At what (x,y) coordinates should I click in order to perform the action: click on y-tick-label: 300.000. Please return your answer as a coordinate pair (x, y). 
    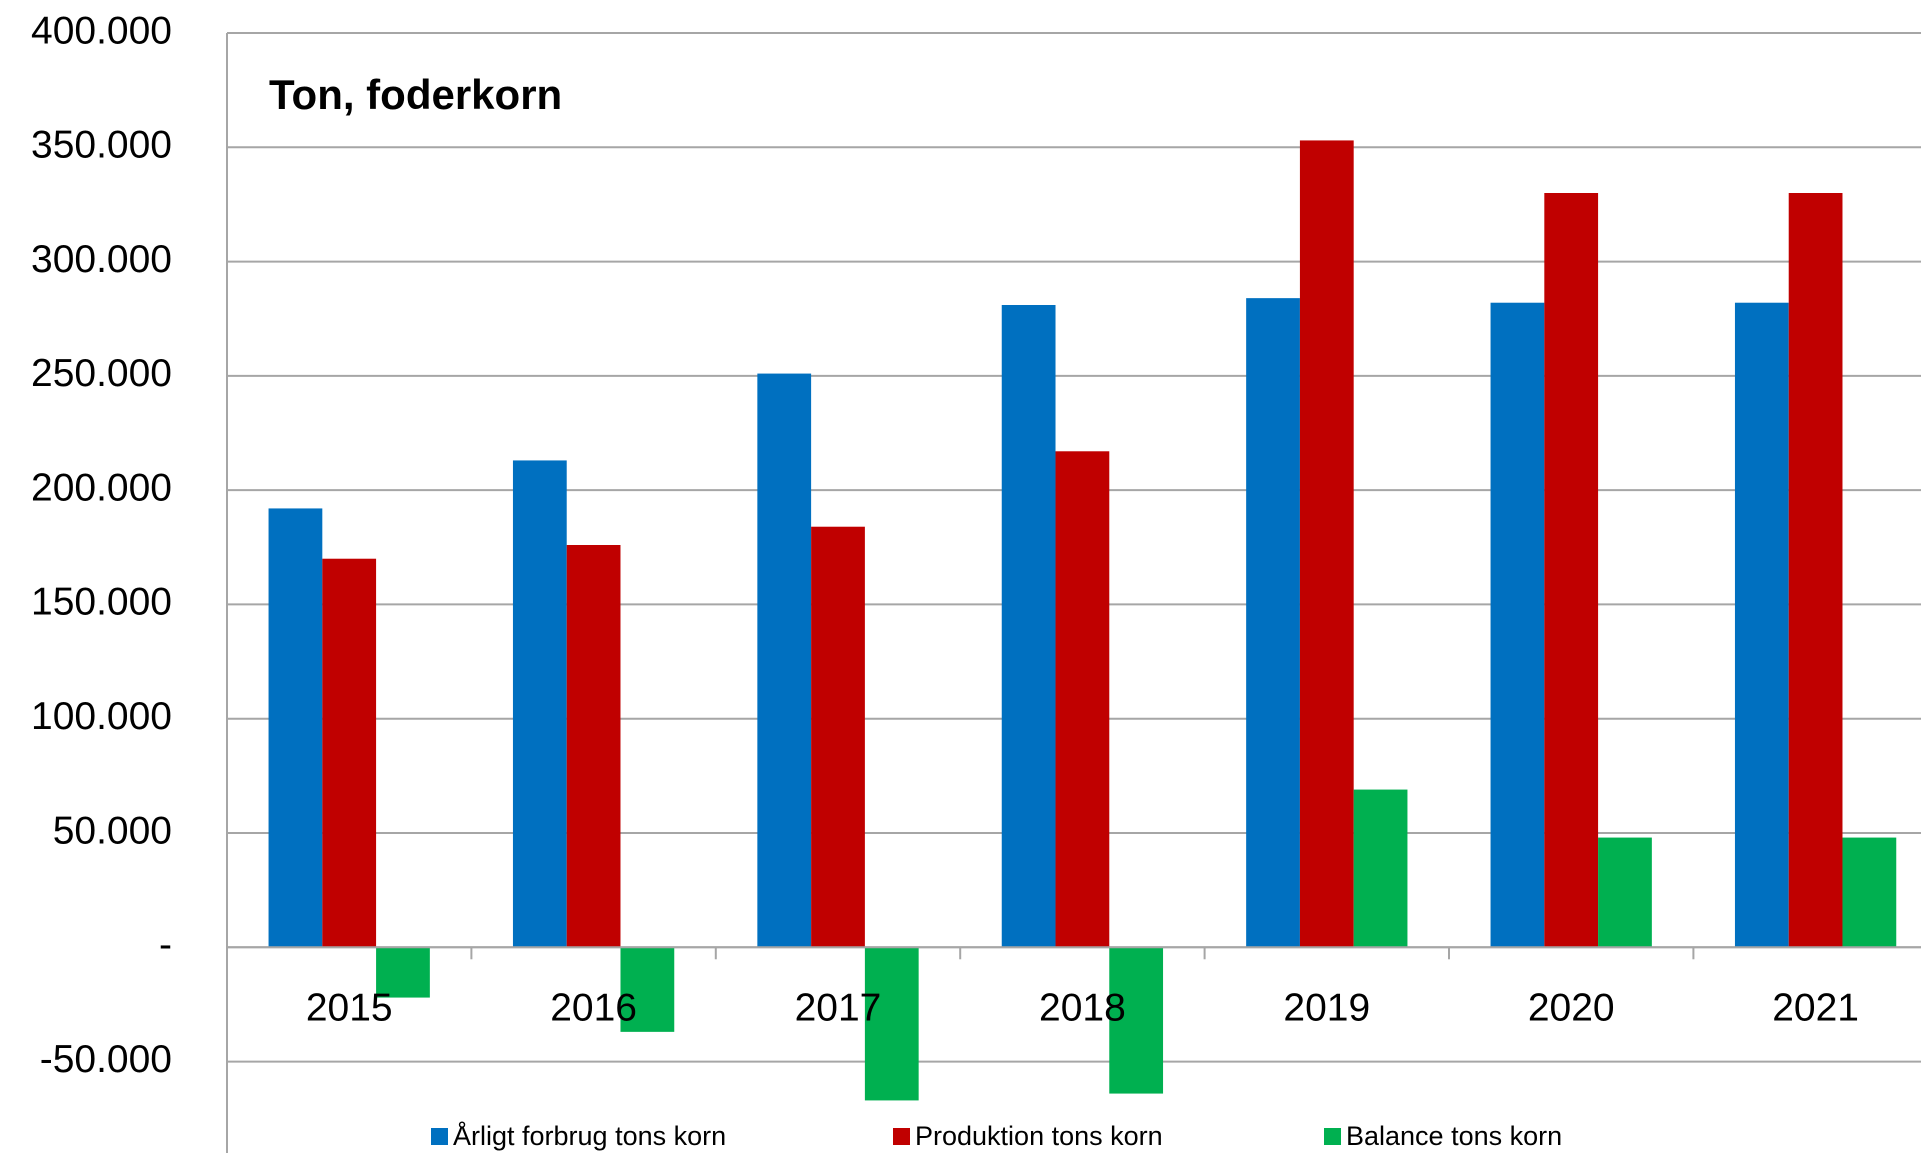
    Looking at the image, I should click on (101, 259).